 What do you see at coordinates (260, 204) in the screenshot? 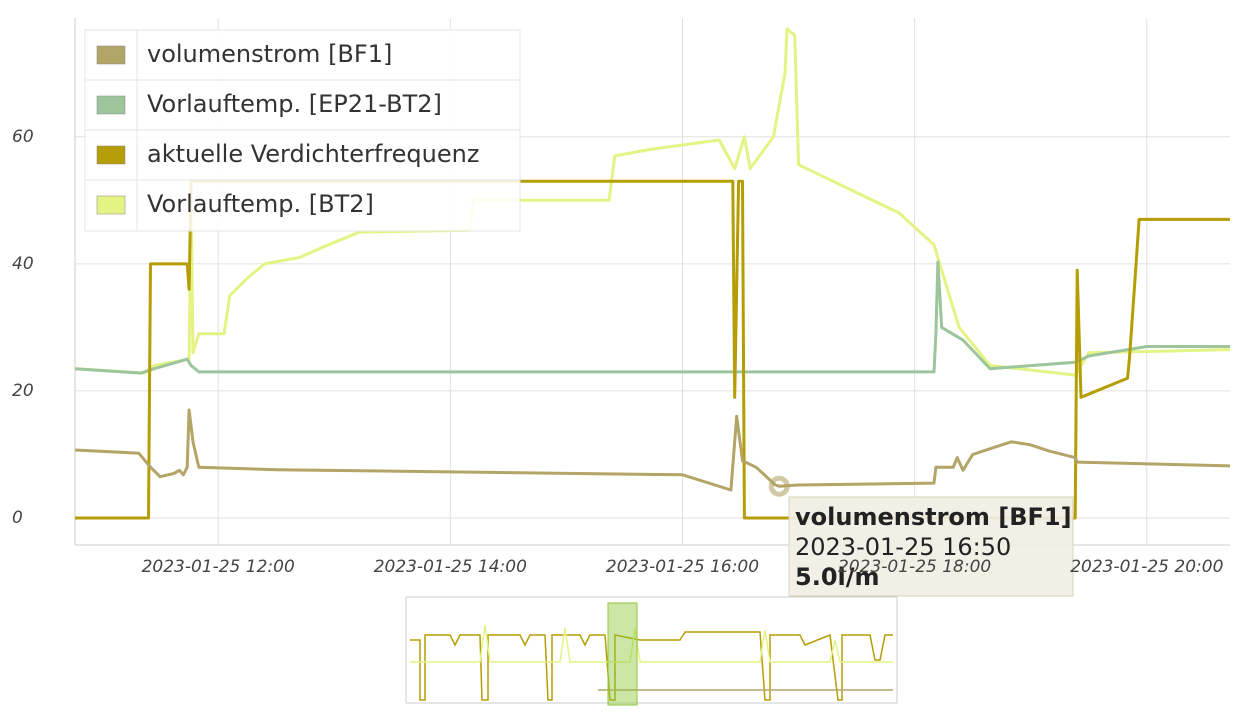
I see `legend-label: Vorlauftemp. [BT2]` at bounding box center [260, 204].